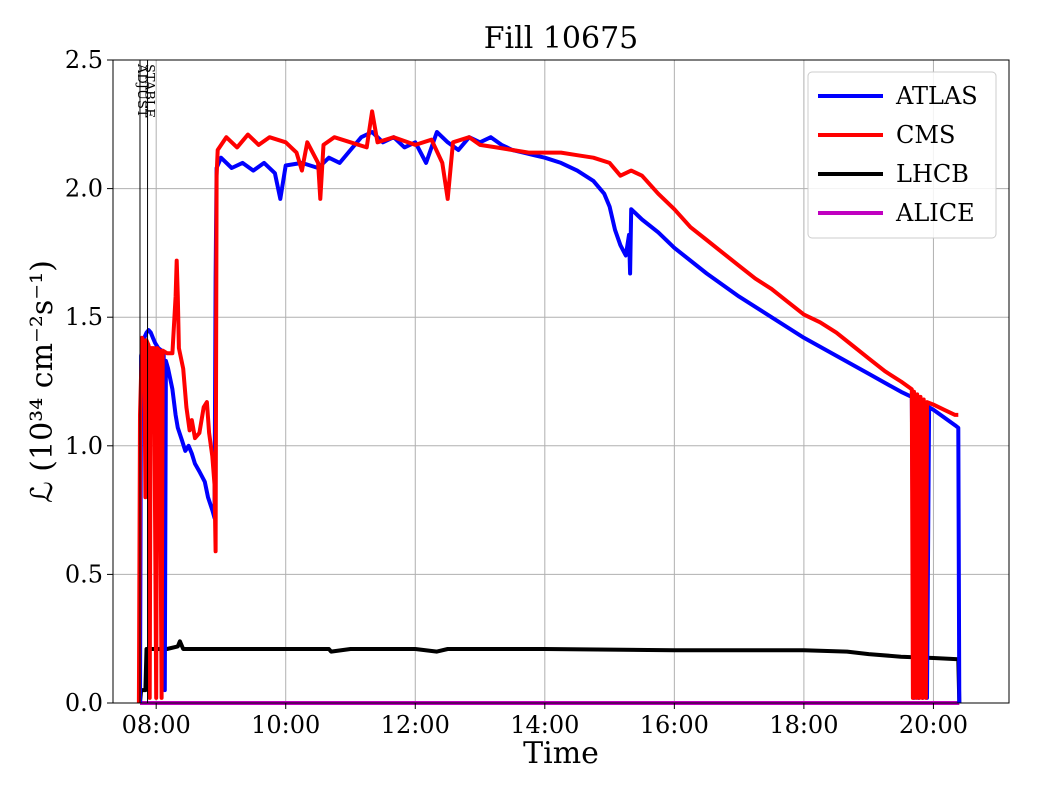 This screenshot has height=800, width=1040. Describe the element at coordinates (674, 725) in the screenshot. I see `x-tick-label: 16:00` at that location.